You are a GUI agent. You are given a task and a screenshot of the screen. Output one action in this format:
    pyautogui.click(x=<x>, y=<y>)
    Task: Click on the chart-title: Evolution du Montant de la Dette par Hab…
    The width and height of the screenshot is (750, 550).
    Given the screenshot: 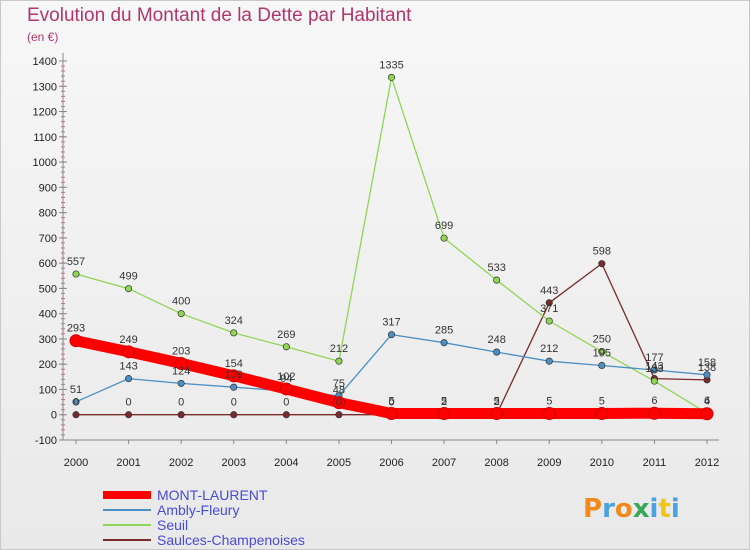 What is the action you would take?
    pyautogui.click(x=219, y=15)
    